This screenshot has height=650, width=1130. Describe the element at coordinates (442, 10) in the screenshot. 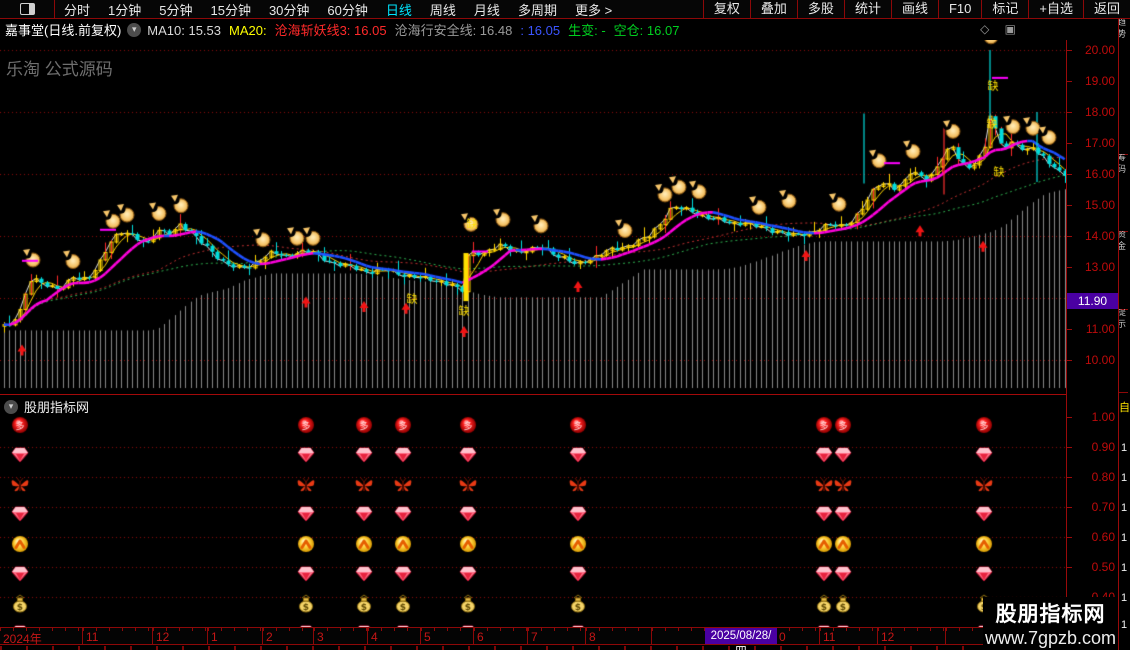

I see `menu-period-周线: 周线` at that location.